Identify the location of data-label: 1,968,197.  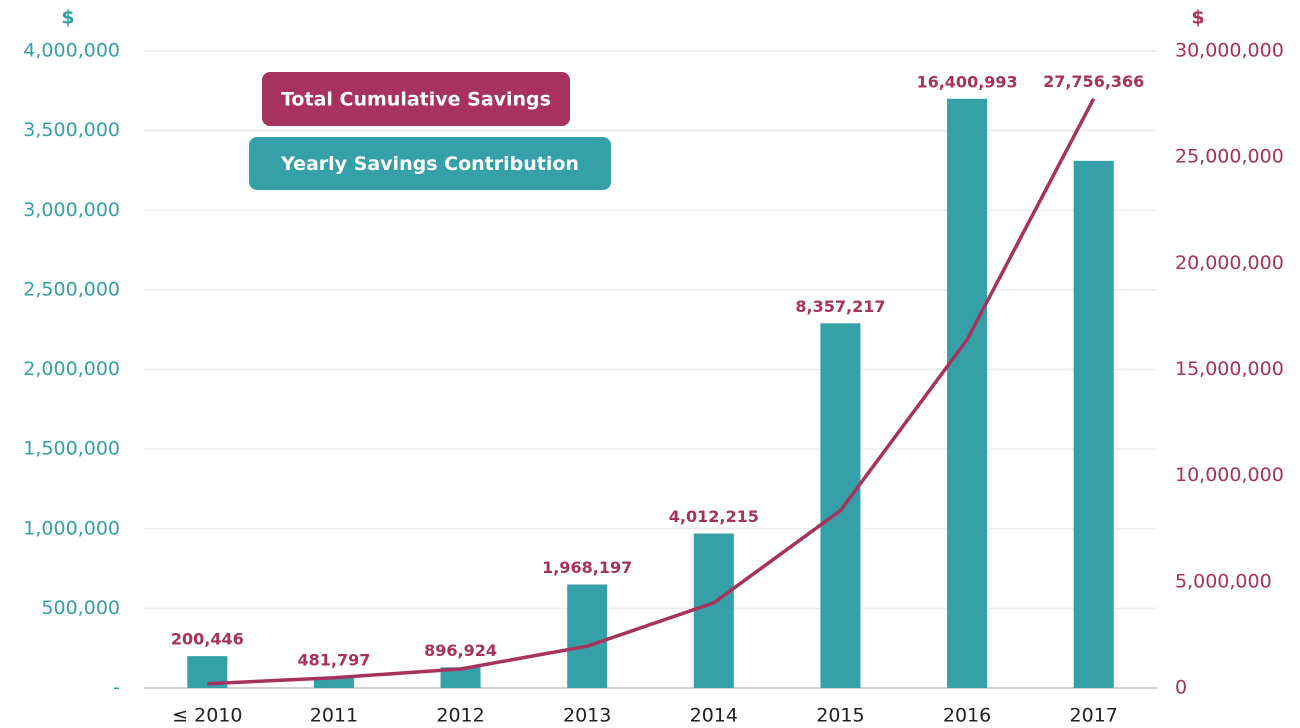
(587, 567).